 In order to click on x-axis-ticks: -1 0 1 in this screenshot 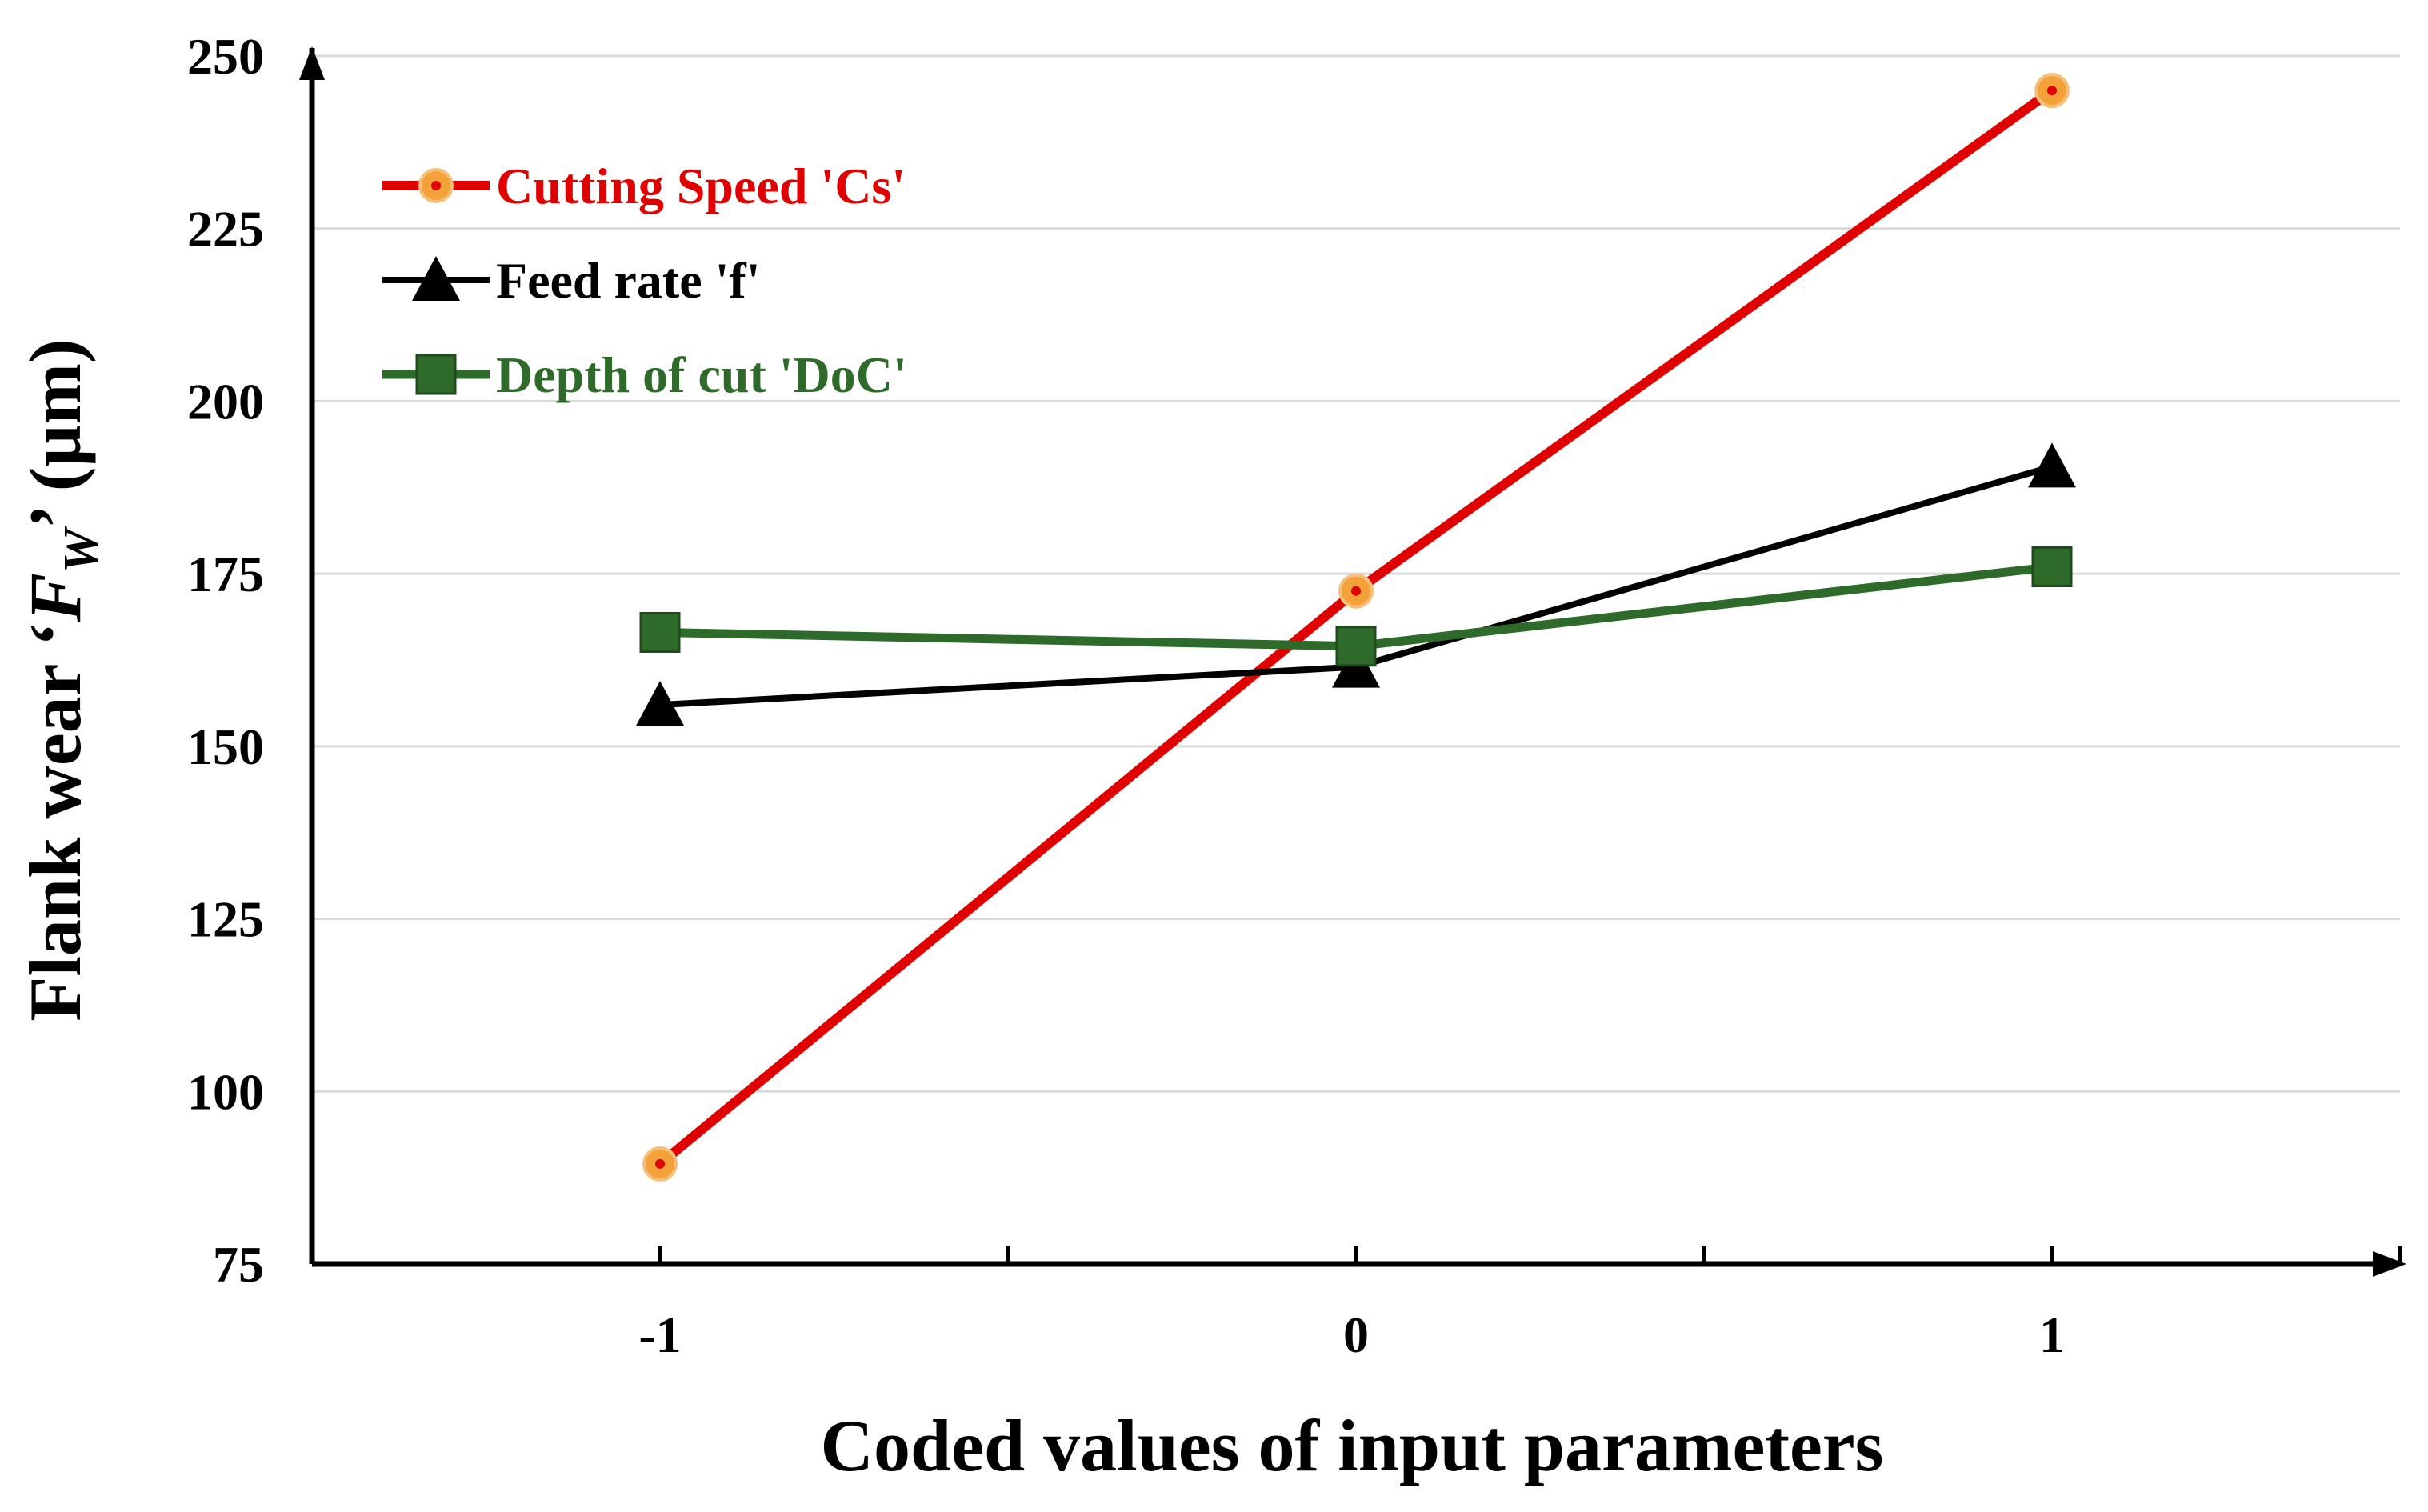, I will do `click(1520, 1304)`.